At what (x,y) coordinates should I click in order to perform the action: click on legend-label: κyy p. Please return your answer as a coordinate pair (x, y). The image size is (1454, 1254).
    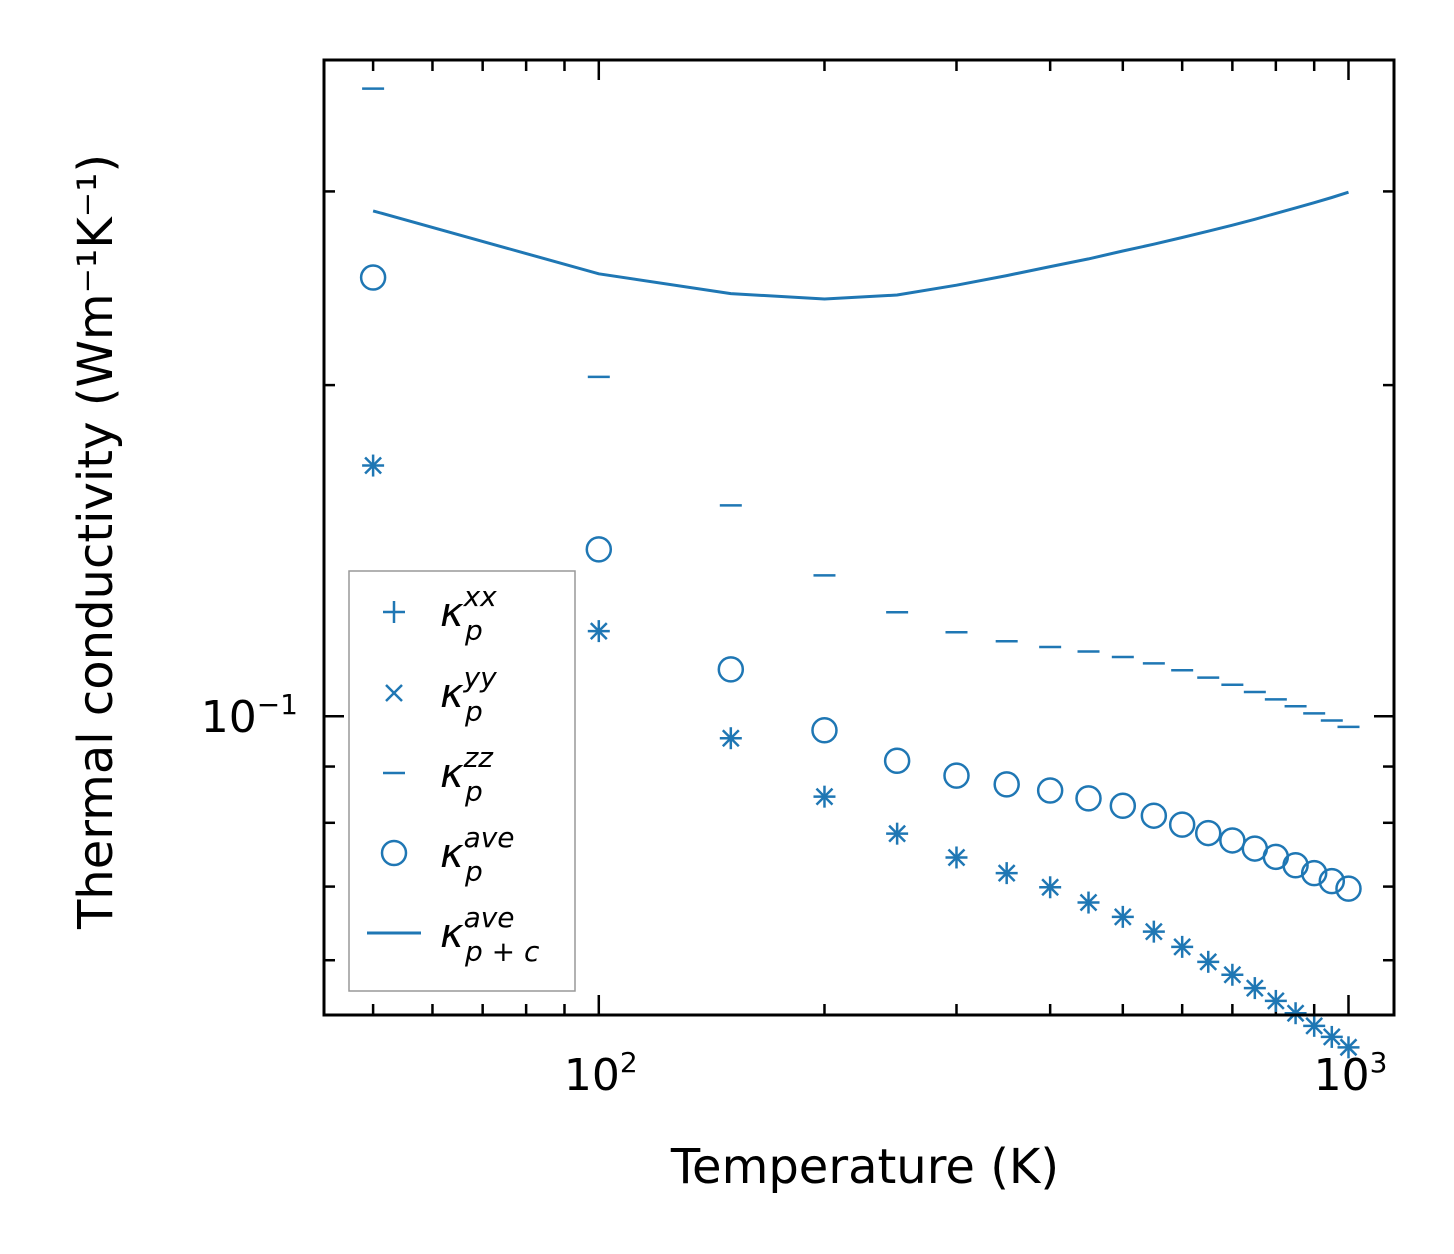
    Looking at the image, I should click on (468, 694).